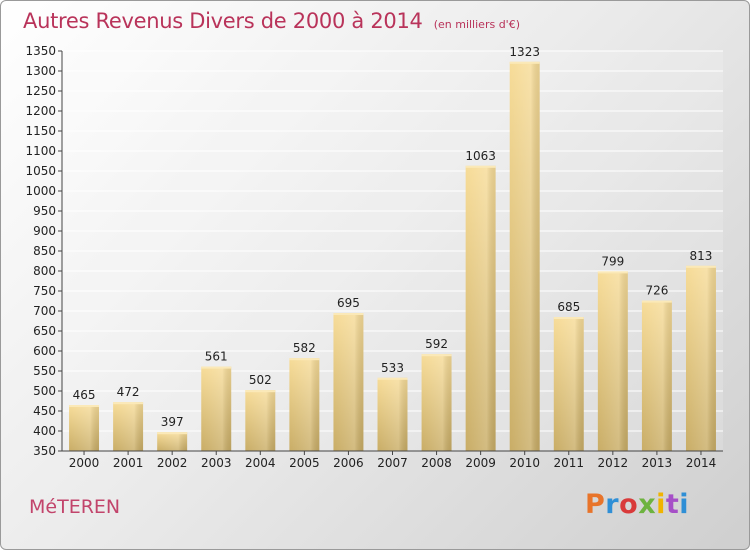 The image size is (750, 550). What do you see at coordinates (44, 211) in the screenshot?
I see `y-tick-label: 950` at bounding box center [44, 211].